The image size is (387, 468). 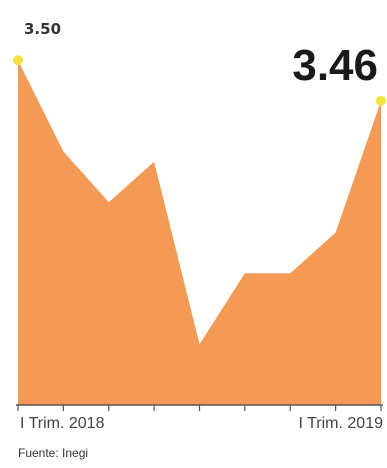 What do you see at coordinates (62, 423) in the screenshot?
I see `x-tick-label-start: I Trim. 2018` at bounding box center [62, 423].